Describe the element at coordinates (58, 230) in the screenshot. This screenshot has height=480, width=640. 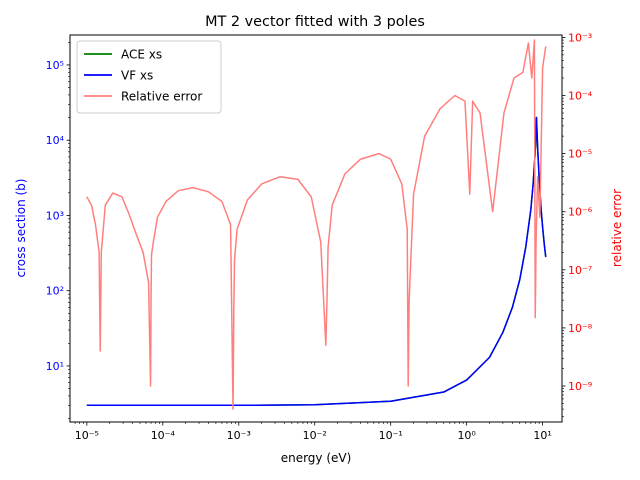
I see `left-y-axis: 10¹ 10² 10³ 10⁴ 10⁵` at that location.